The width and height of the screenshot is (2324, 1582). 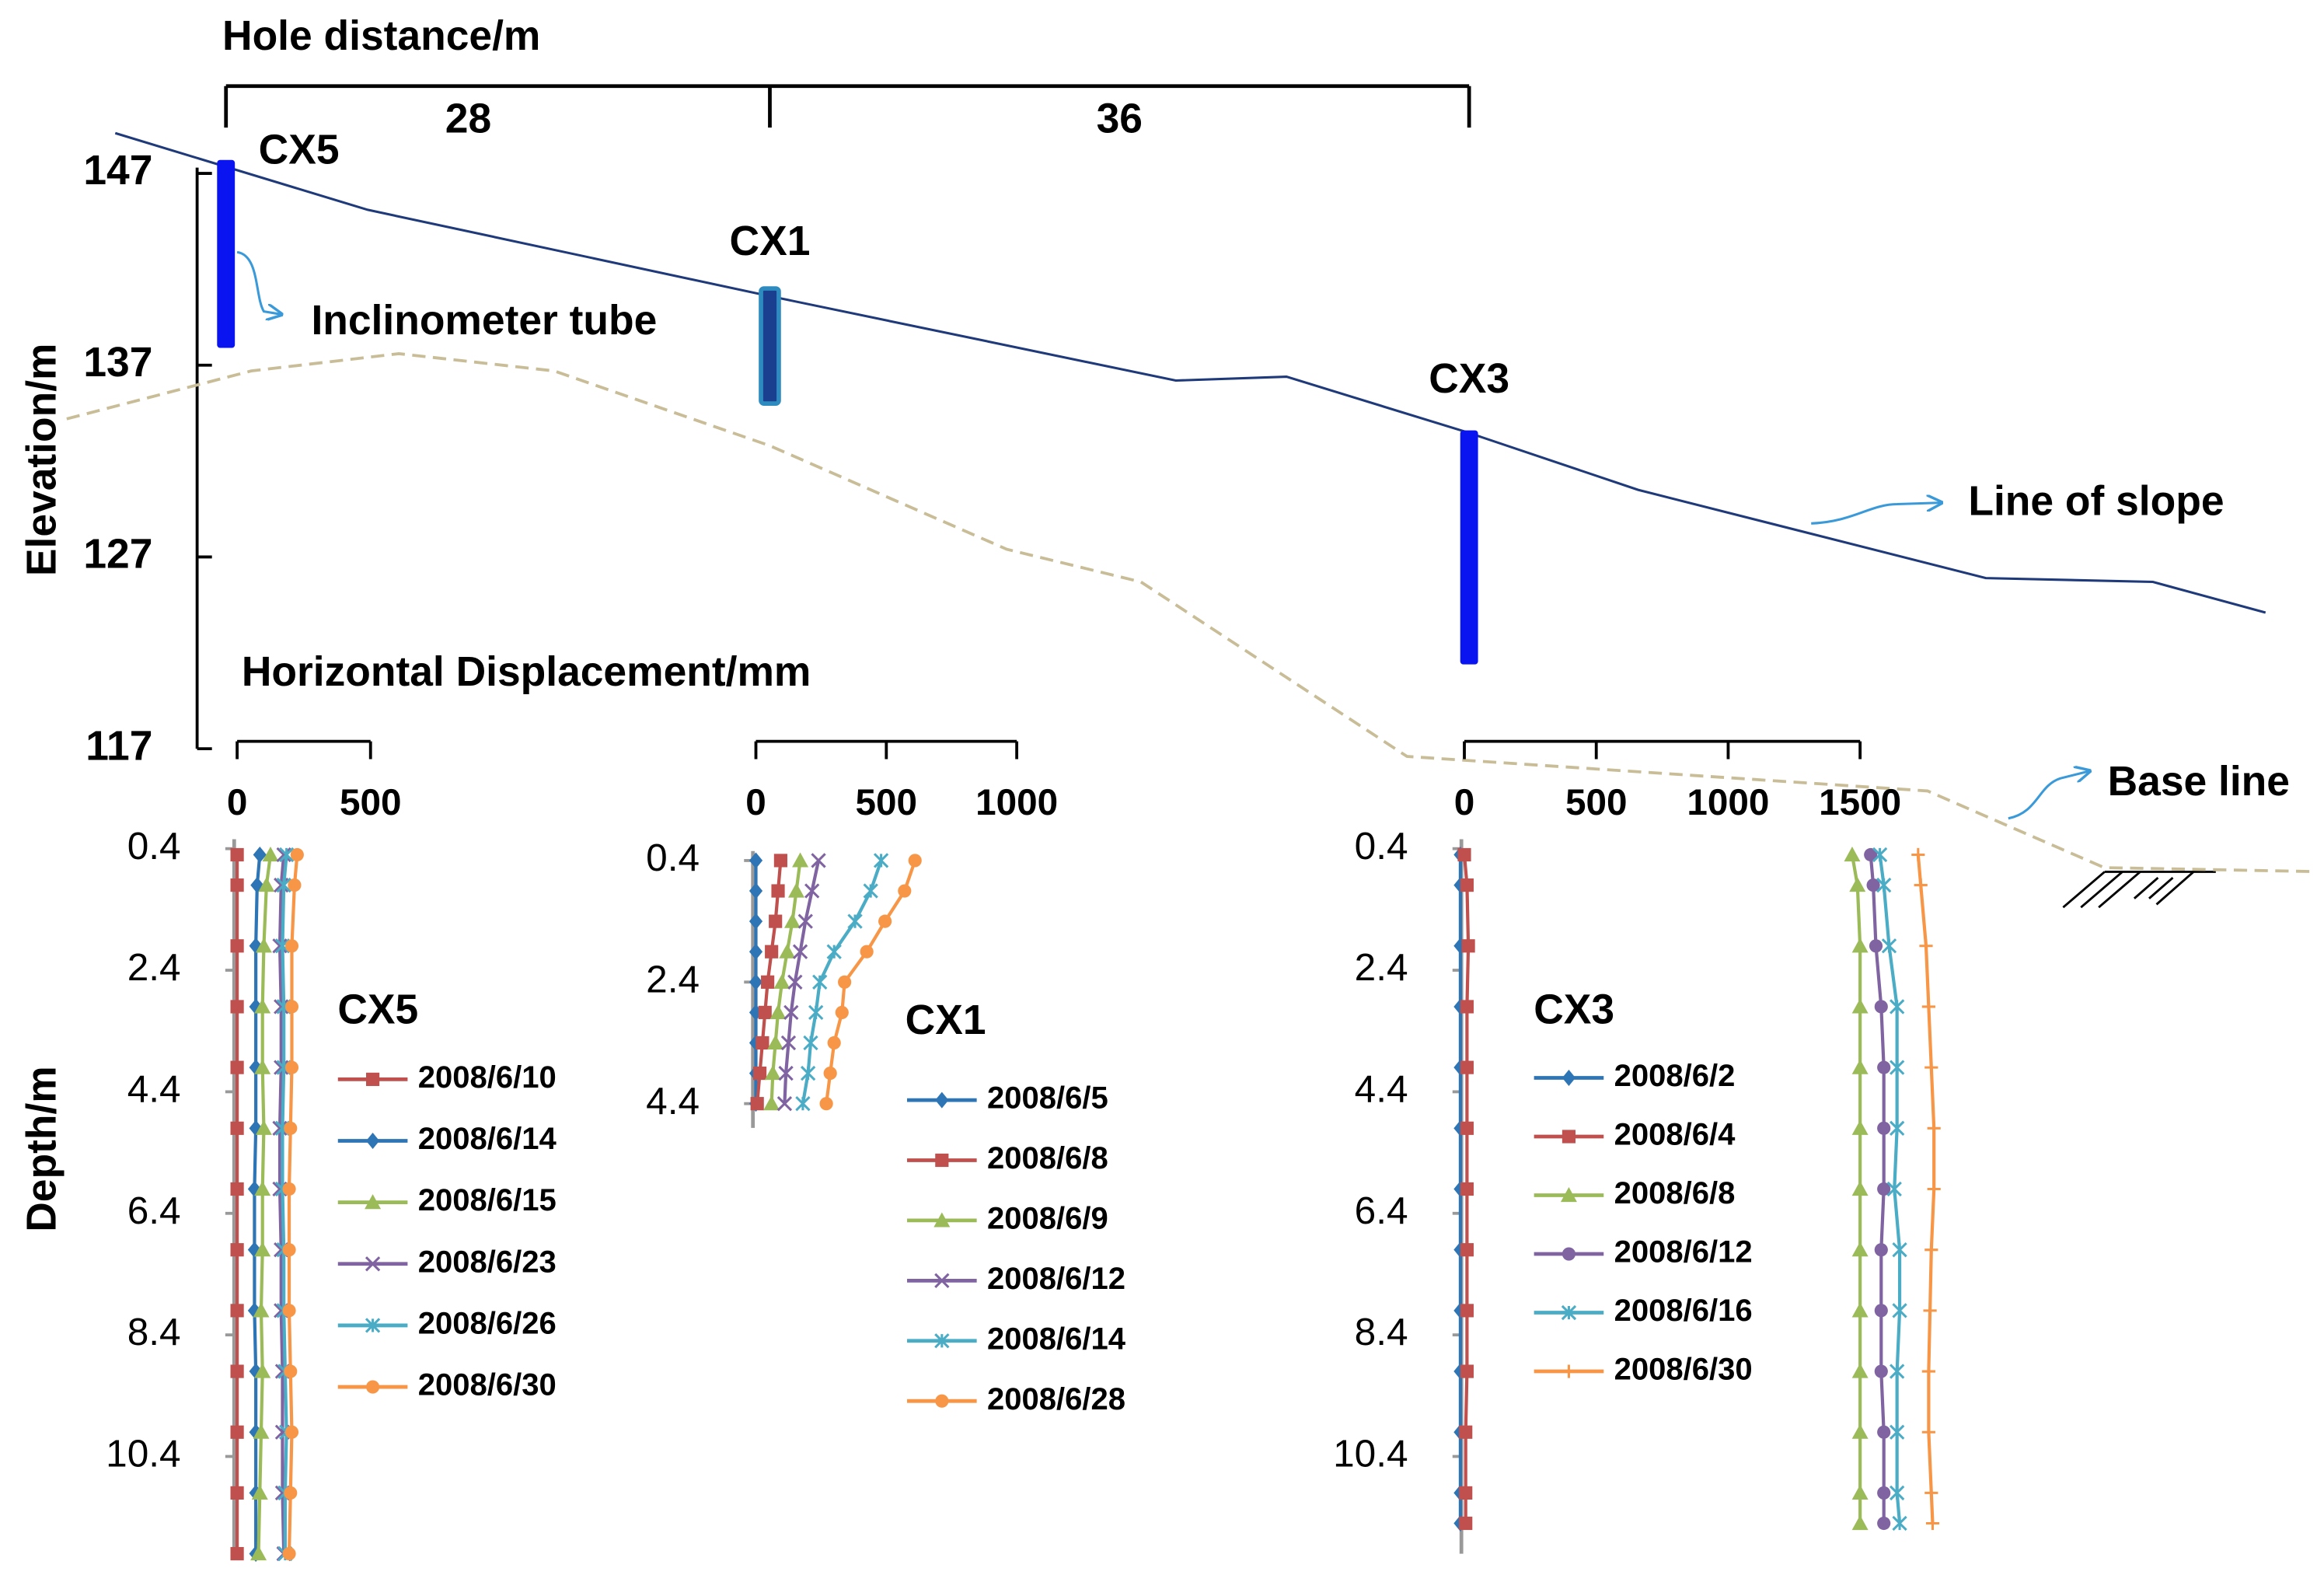 I want to click on legend-label: 2008/6/2, so click(x=1675, y=1076).